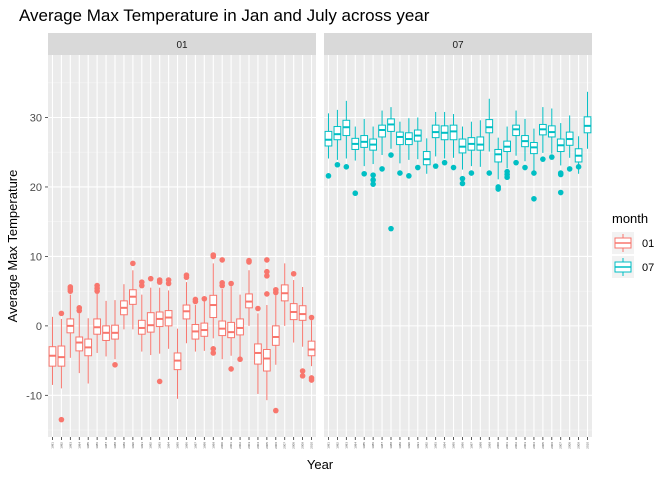 The height and width of the screenshot is (485, 672). I want to click on x-tick-label: 1983, so click(346, 445).